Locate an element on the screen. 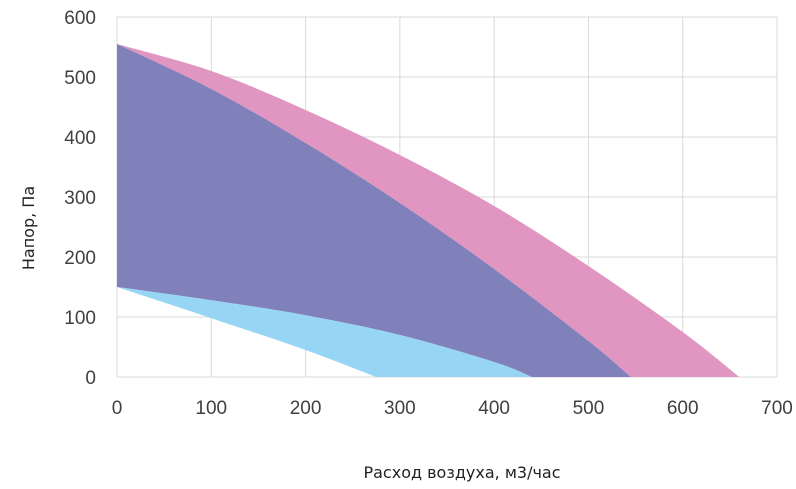 The height and width of the screenshot is (489, 796). x-tick-label: 0 is located at coordinates (117, 408).